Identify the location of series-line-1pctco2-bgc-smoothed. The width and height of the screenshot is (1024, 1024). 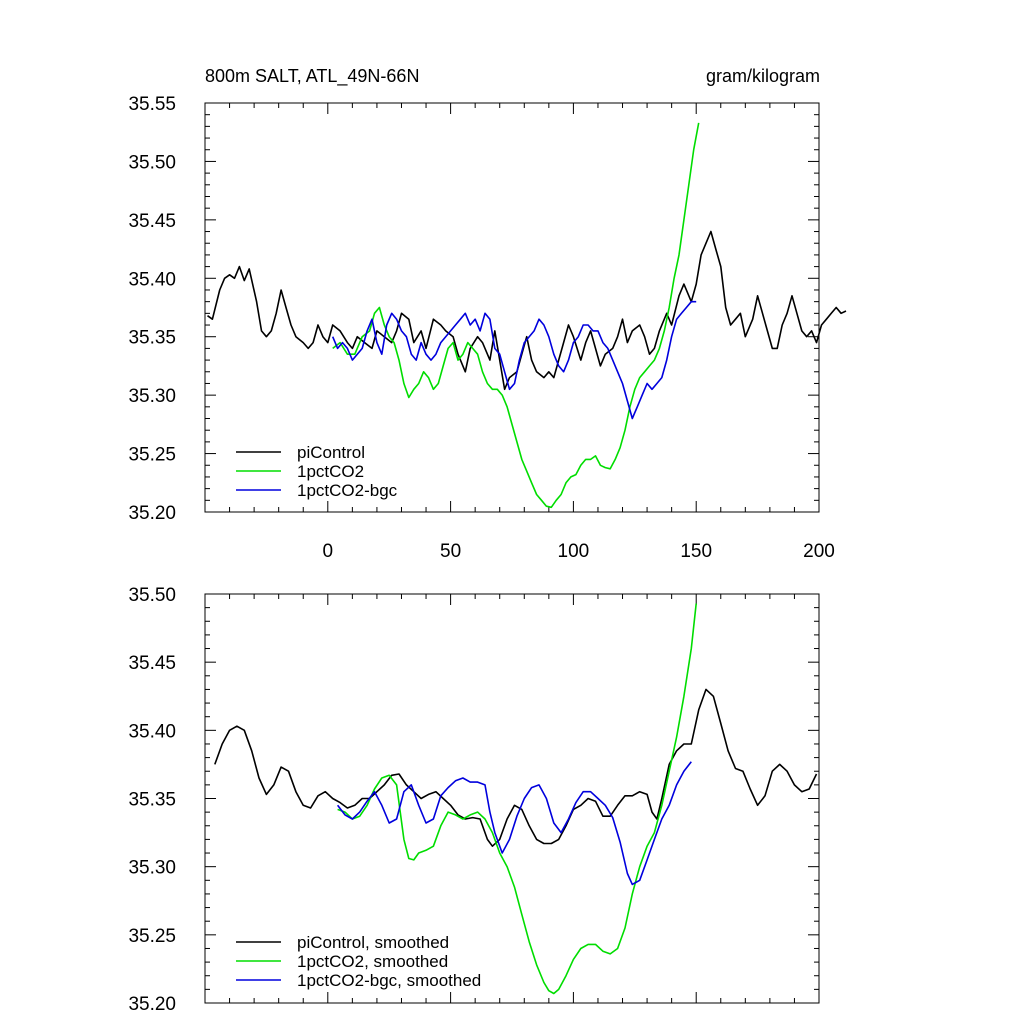
(514, 823).